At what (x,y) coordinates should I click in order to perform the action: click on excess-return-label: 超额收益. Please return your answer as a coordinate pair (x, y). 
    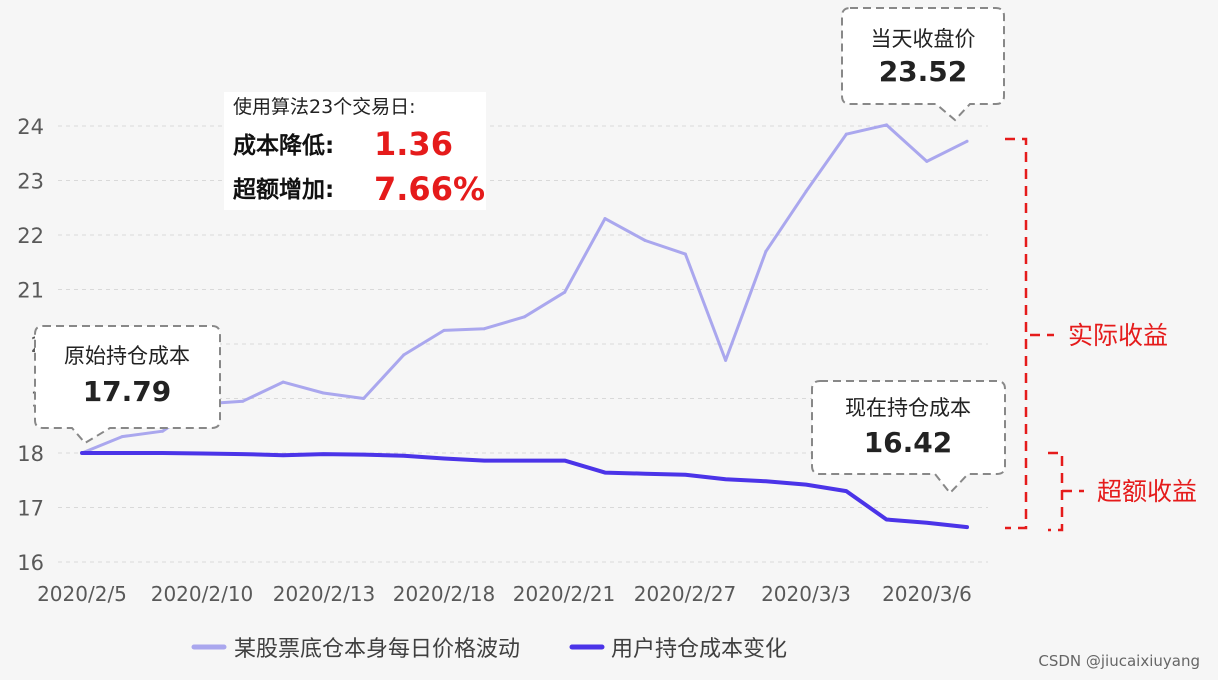
    Looking at the image, I should click on (1147, 491).